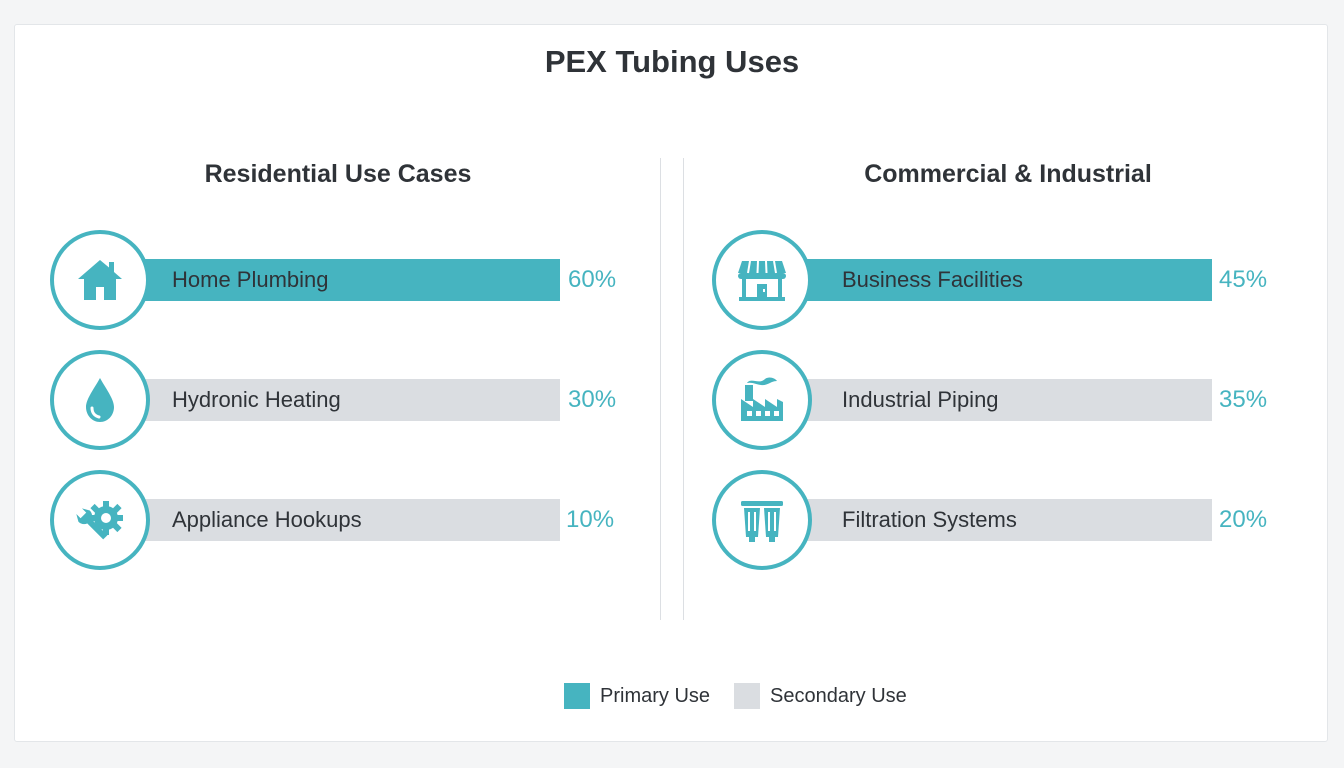 The height and width of the screenshot is (768, 1344). What do you see at coordinates (250, 279) in the screenshot?
I see `bar-label: Home Plumbing` at bounding box center [250, 279].